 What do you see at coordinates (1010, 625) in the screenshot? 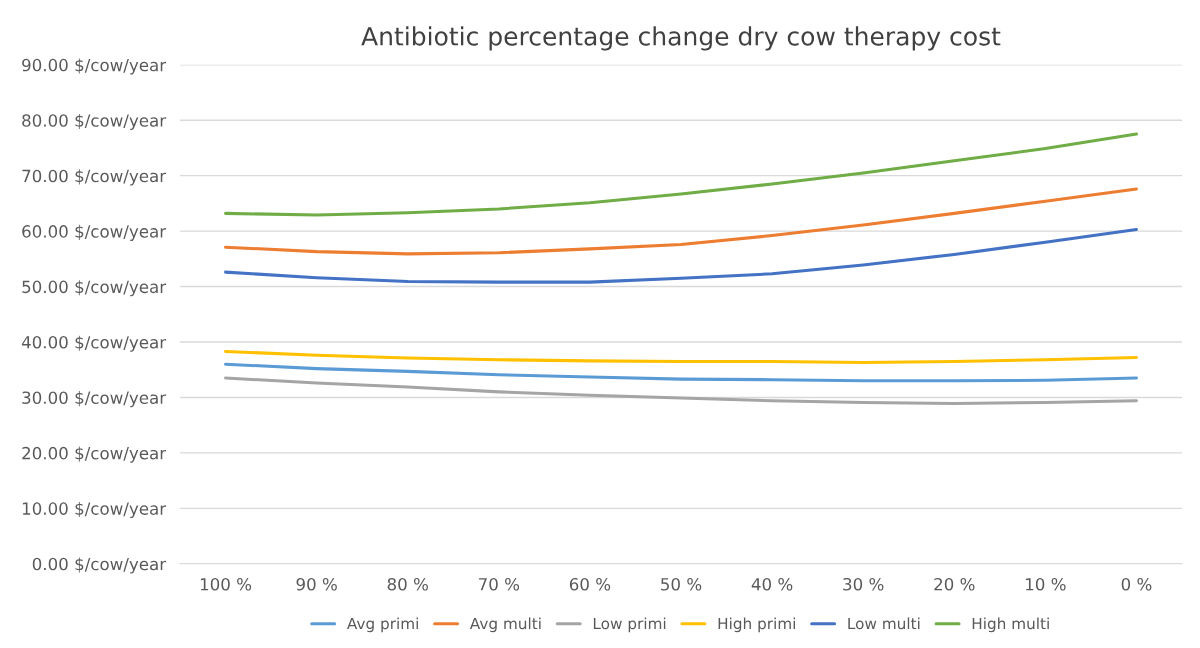
I see `legend-label: High multi` at bounding box center [1010, 625].